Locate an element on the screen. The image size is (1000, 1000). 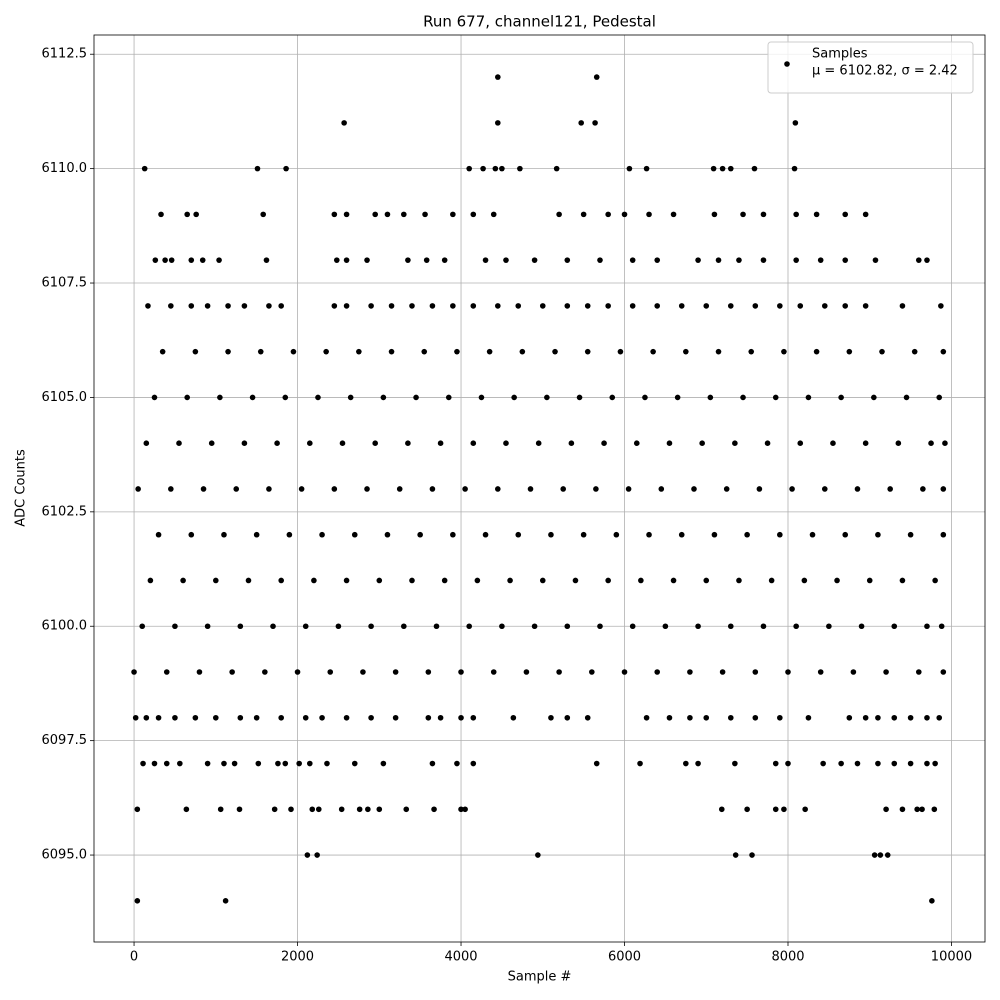
x-tick-label: 4000 is located at coordinates (460, 957).